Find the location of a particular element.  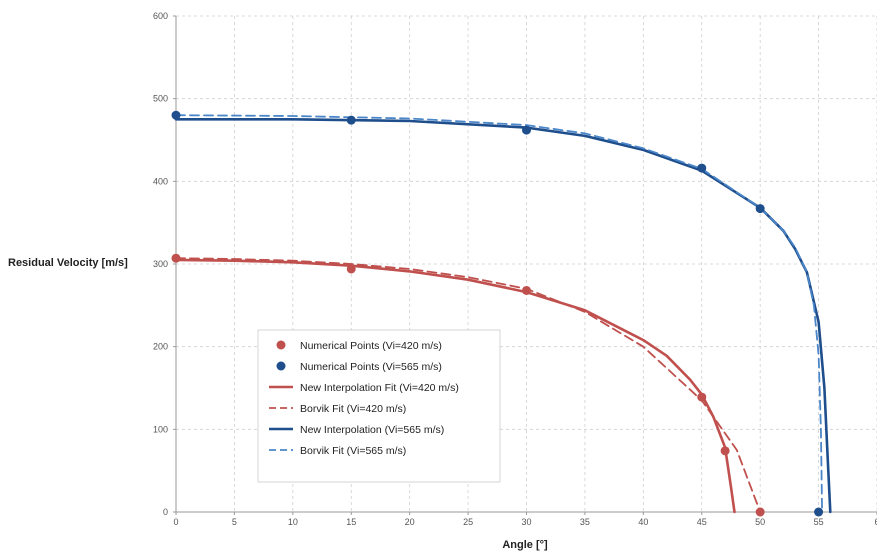

legend-box is located at coordinates (379, 406).